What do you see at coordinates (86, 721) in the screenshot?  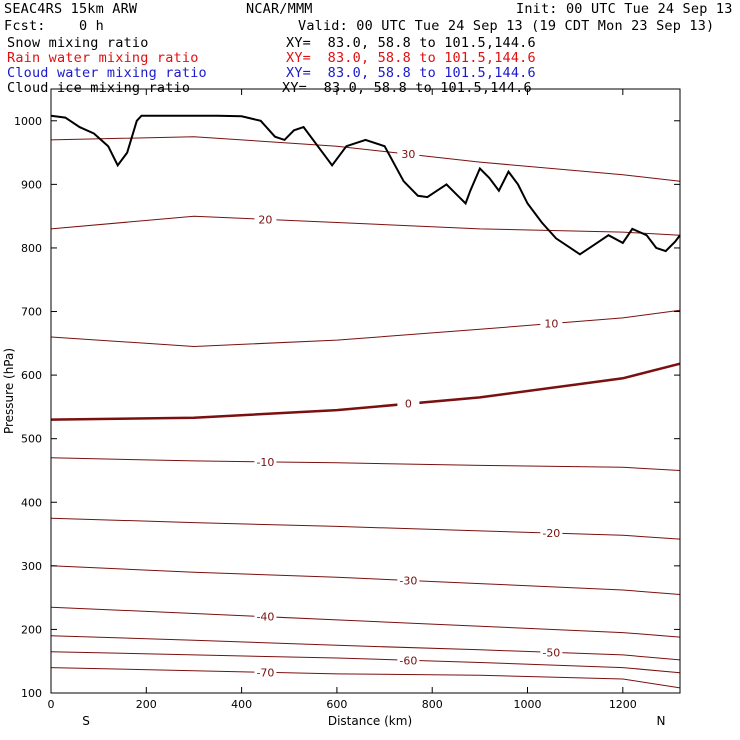 I see `south-label: S` at bounding box center [86, 721].